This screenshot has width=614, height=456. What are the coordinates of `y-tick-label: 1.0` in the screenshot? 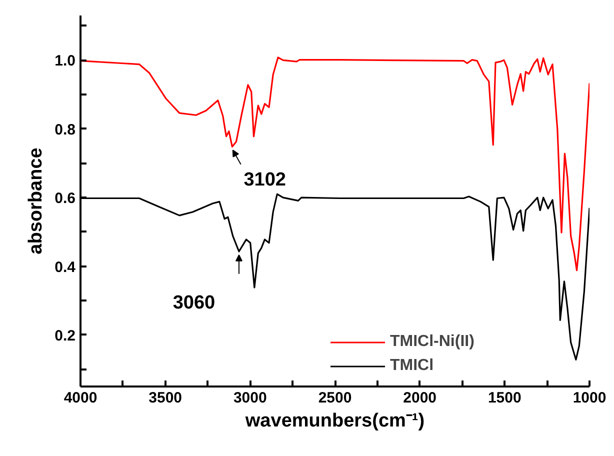 It's located at (65, 61).